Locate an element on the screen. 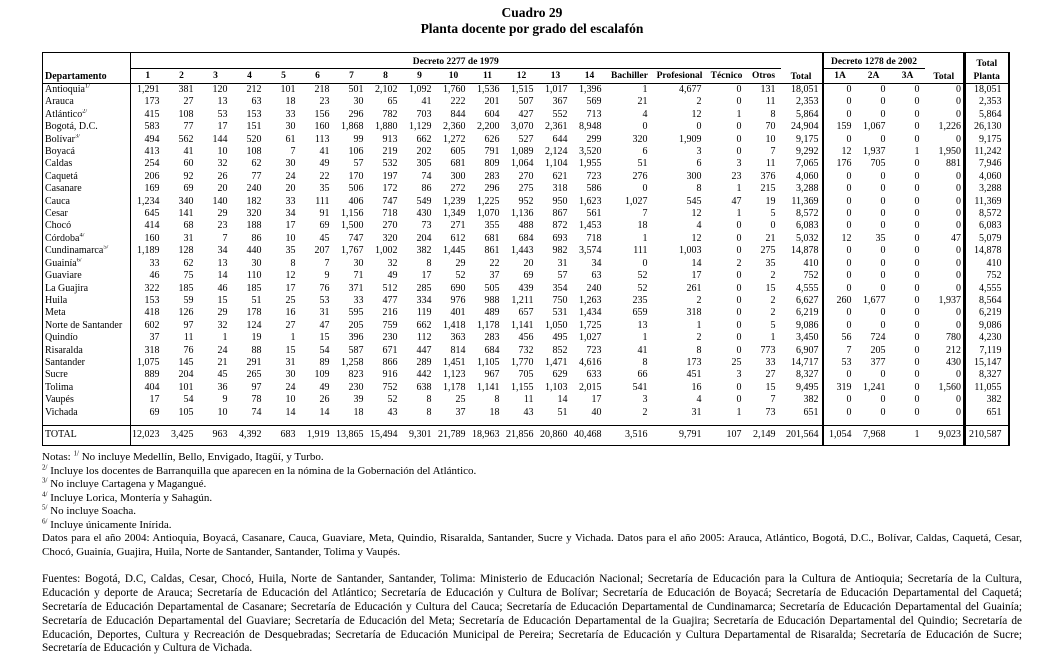 The height and width of the screenshot is (668, 1064). value-cell: 29 is located at coordinates (222, 214).